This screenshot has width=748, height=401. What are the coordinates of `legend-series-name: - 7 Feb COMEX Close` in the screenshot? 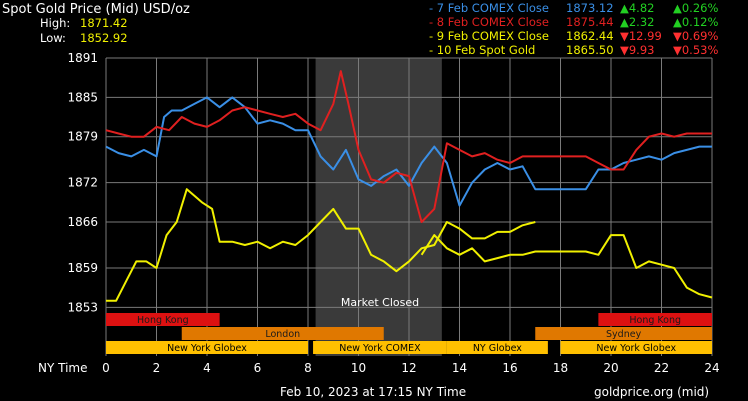 It's located at (489, 8).